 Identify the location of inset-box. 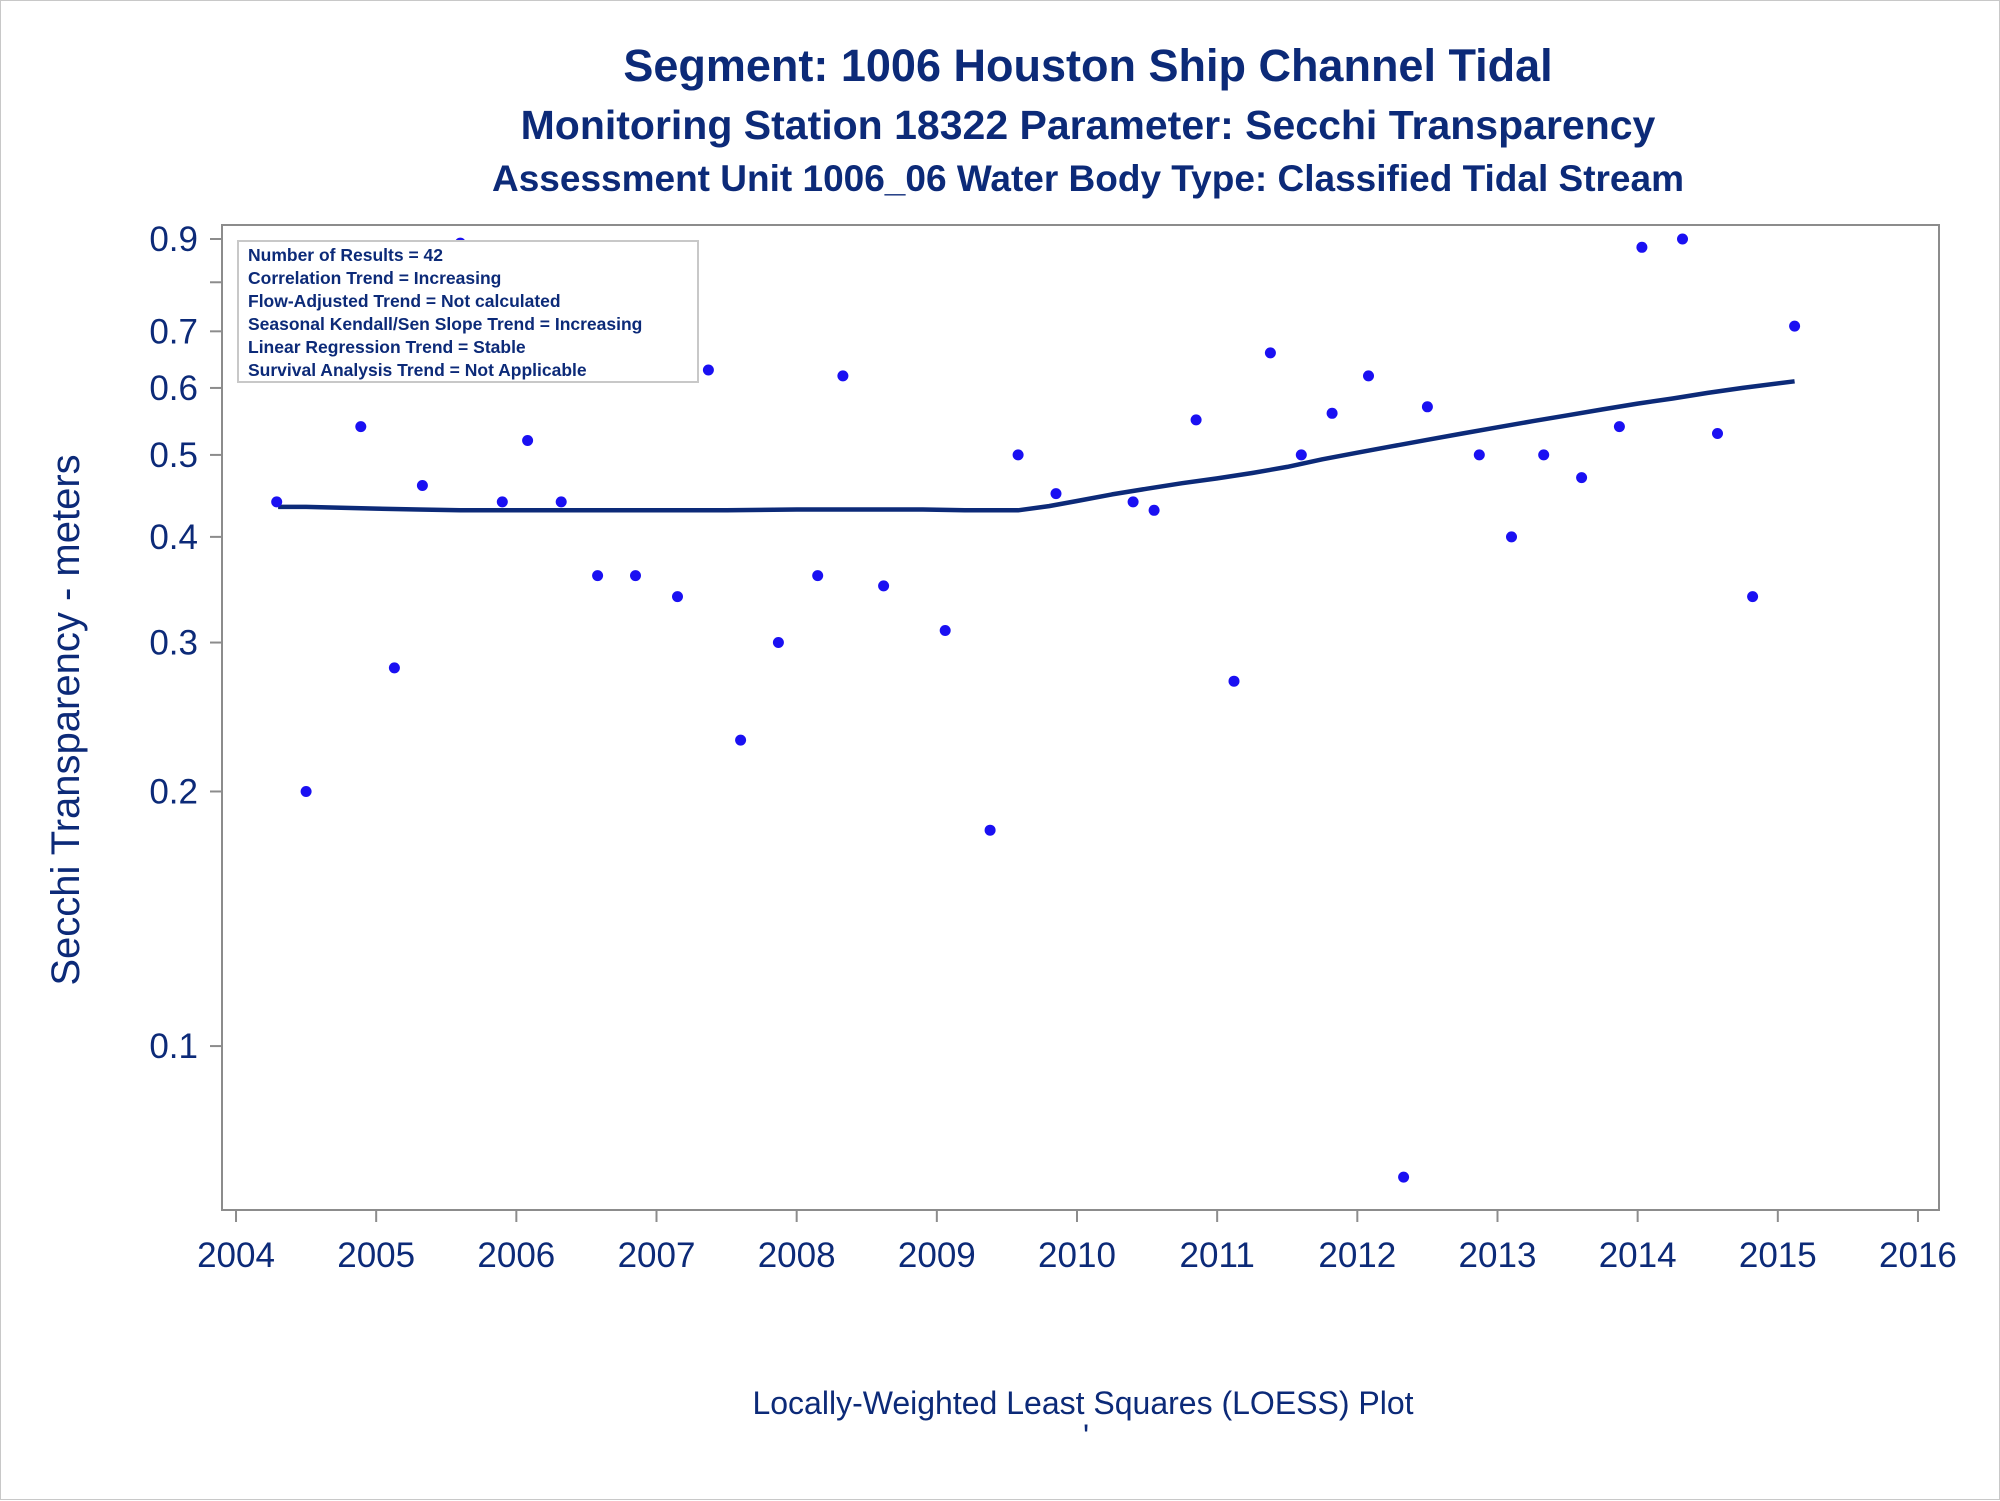
(468, 311).